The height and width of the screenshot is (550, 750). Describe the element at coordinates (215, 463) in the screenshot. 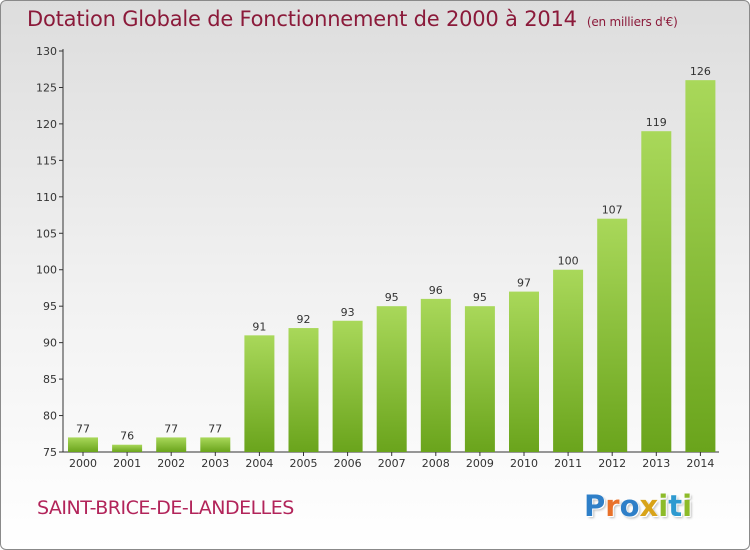

I see `x-tick-label-2003: 2003` at that location.